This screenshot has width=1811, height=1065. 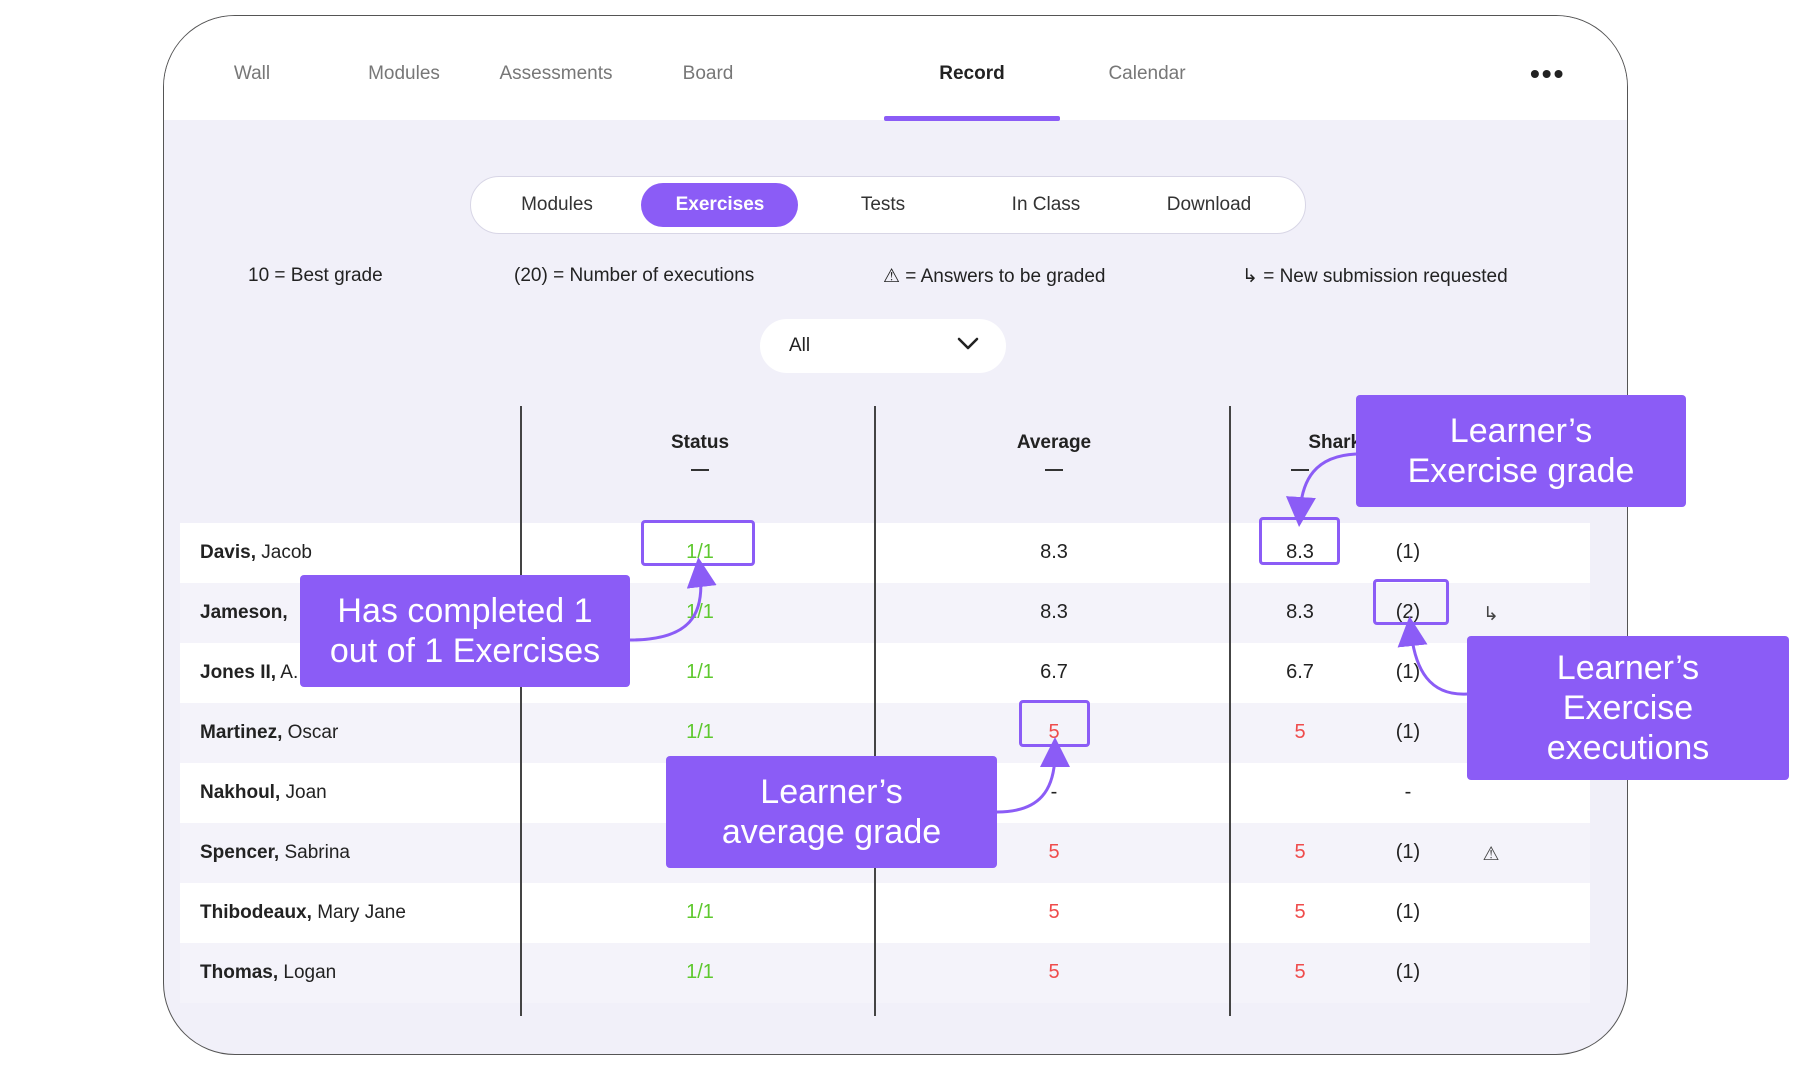 I want to click on resubmission-icon: ↳, so click(x=1491, y=614).